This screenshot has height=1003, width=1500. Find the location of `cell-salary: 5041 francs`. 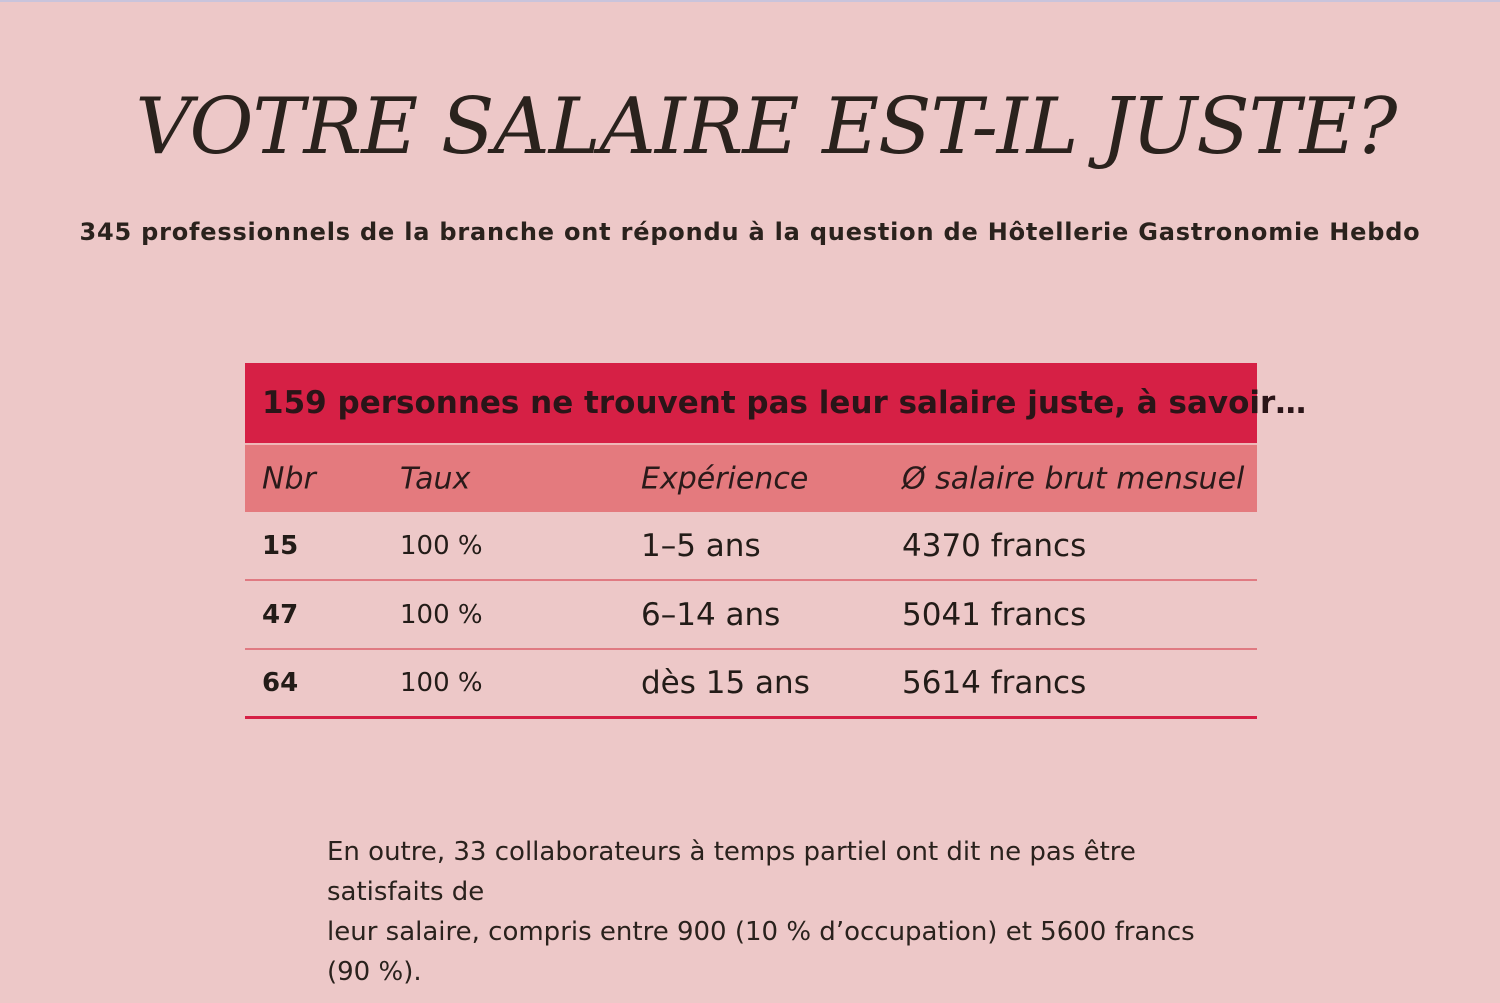

cell-salary: 5041 francs is located at coordinates (994, 614).